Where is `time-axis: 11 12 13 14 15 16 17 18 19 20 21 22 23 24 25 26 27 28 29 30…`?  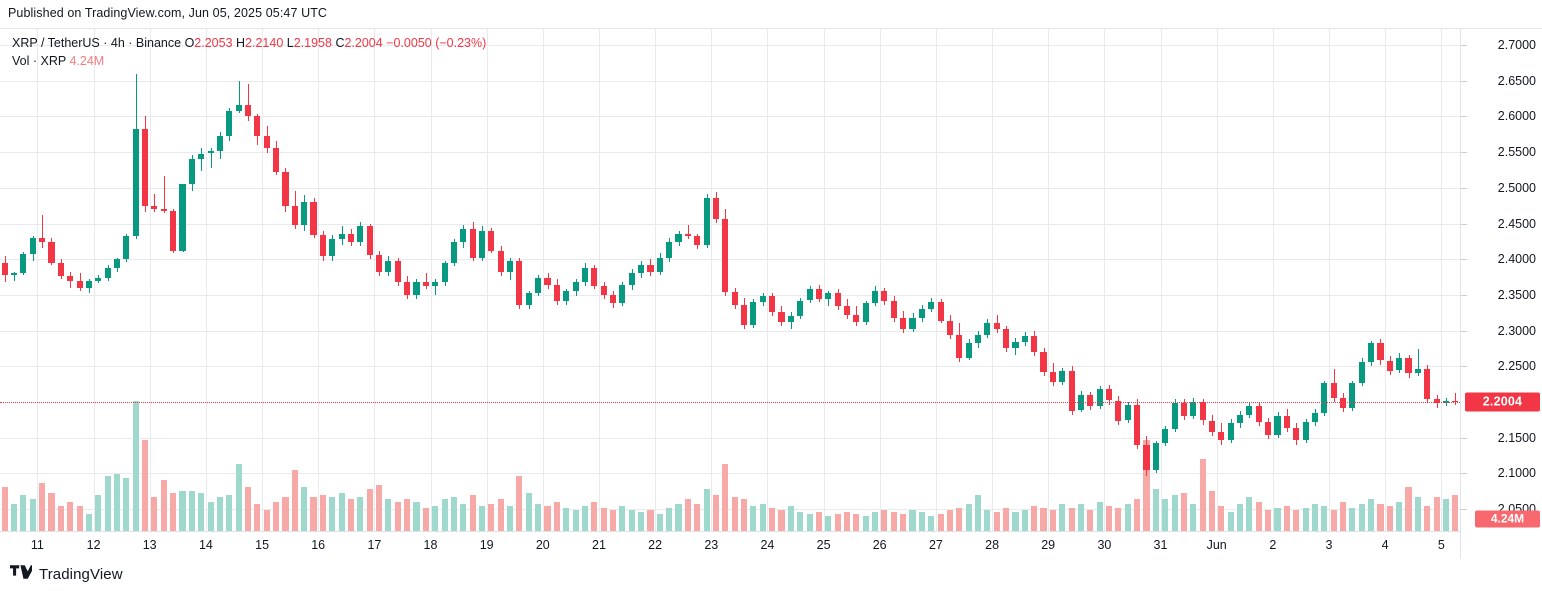 time-axis: 11 12 13 14 15 16 17 18 19 20 21 22 23 24 25 26 27 28 29 30… is located at coordinates (730, 545).